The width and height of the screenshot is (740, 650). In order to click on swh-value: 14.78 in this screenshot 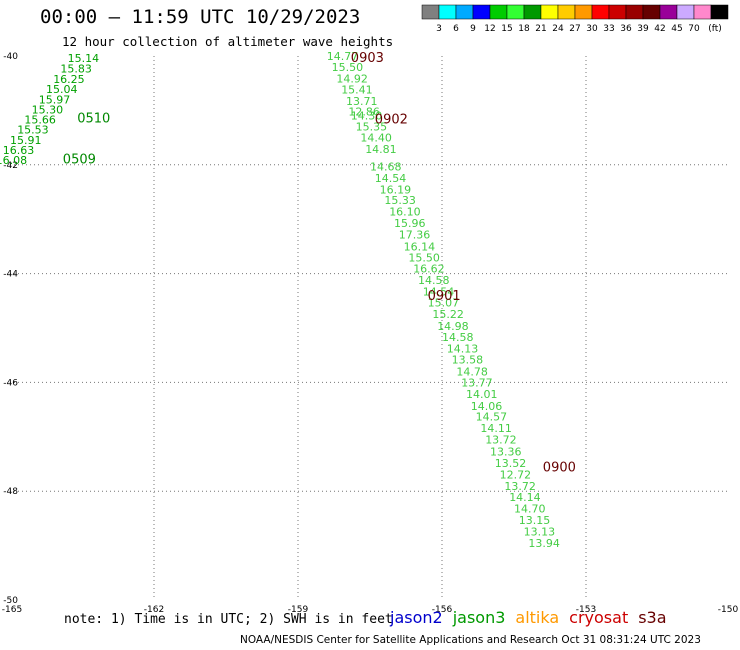, I will do `click(472, 372)`.